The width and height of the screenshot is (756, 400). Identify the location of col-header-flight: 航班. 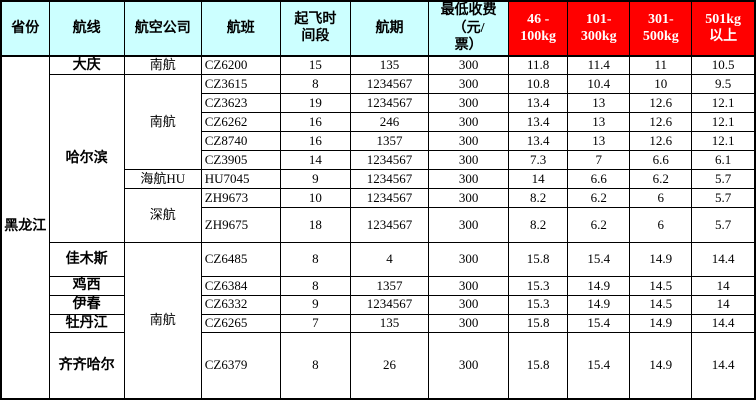
(240, 28).